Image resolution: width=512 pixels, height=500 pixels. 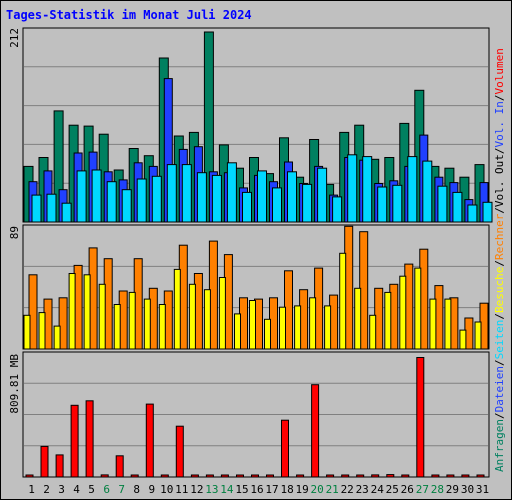 I want to click on x-tick-label: 30, so click(x=467, y=489).